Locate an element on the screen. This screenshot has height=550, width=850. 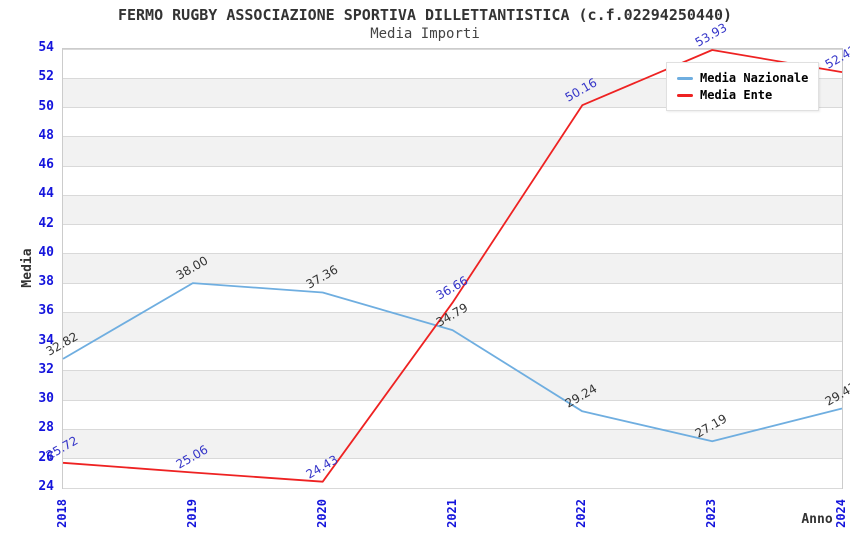
legend-item-media-nazionale: Media Nazionale is located at coordinates (742, 78).